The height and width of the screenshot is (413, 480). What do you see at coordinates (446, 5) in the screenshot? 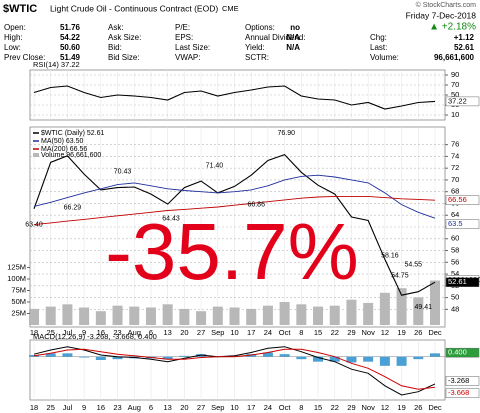
I see `credit: © StockCharts.com` at bounding box center [446, 5].